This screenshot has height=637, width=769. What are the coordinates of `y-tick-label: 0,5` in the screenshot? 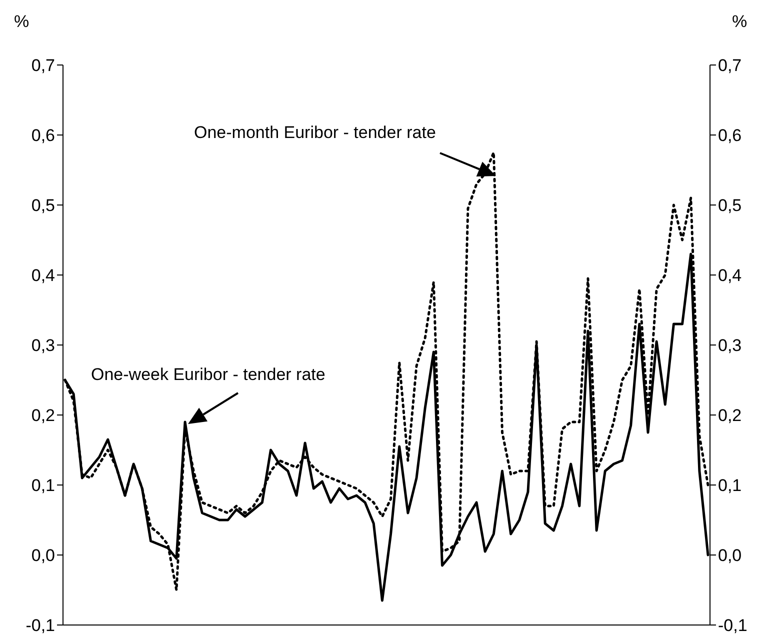 It's located at (43, 206).